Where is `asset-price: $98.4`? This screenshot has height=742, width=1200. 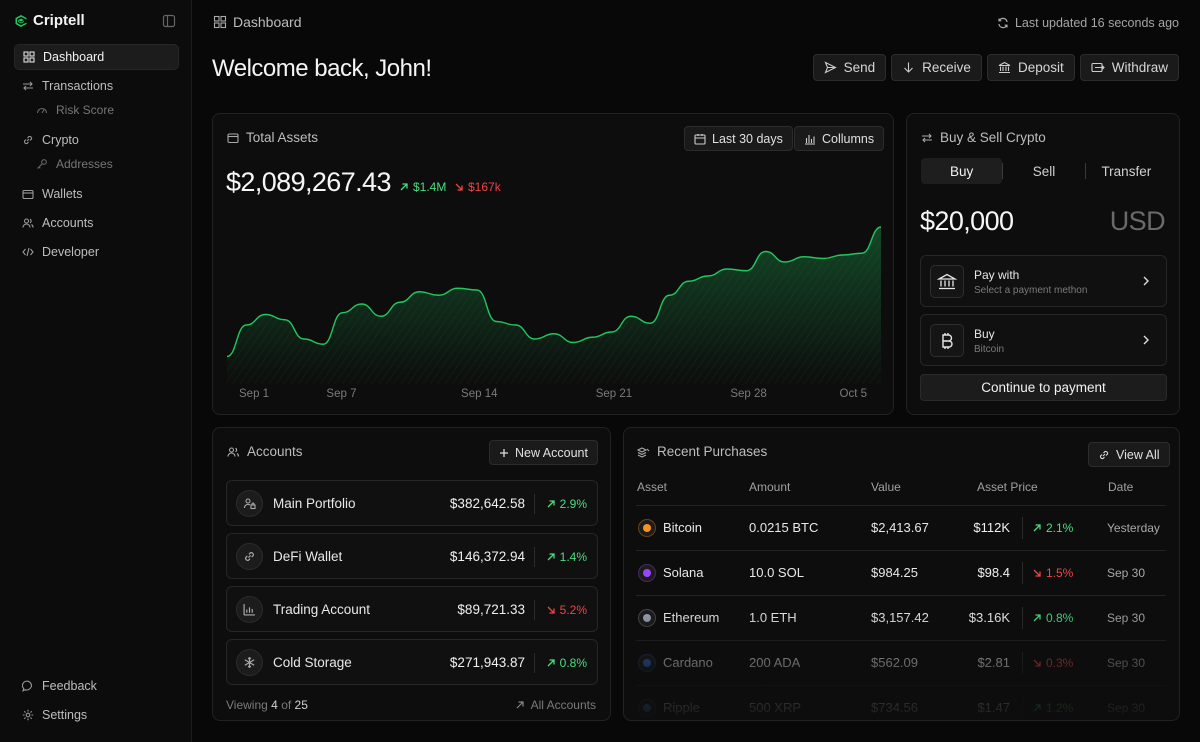 asset-price: $98.4 is located at coordinates (993, 572).